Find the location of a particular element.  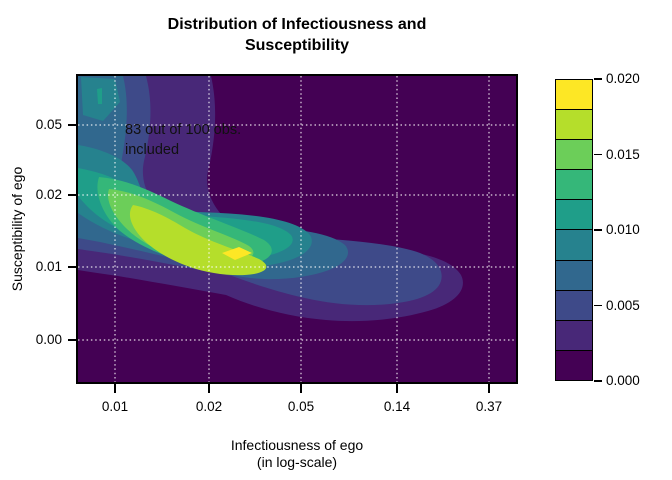

x-axis-title: Infectiousness of ego (in log-scale) is located at coordinates (297, 454).